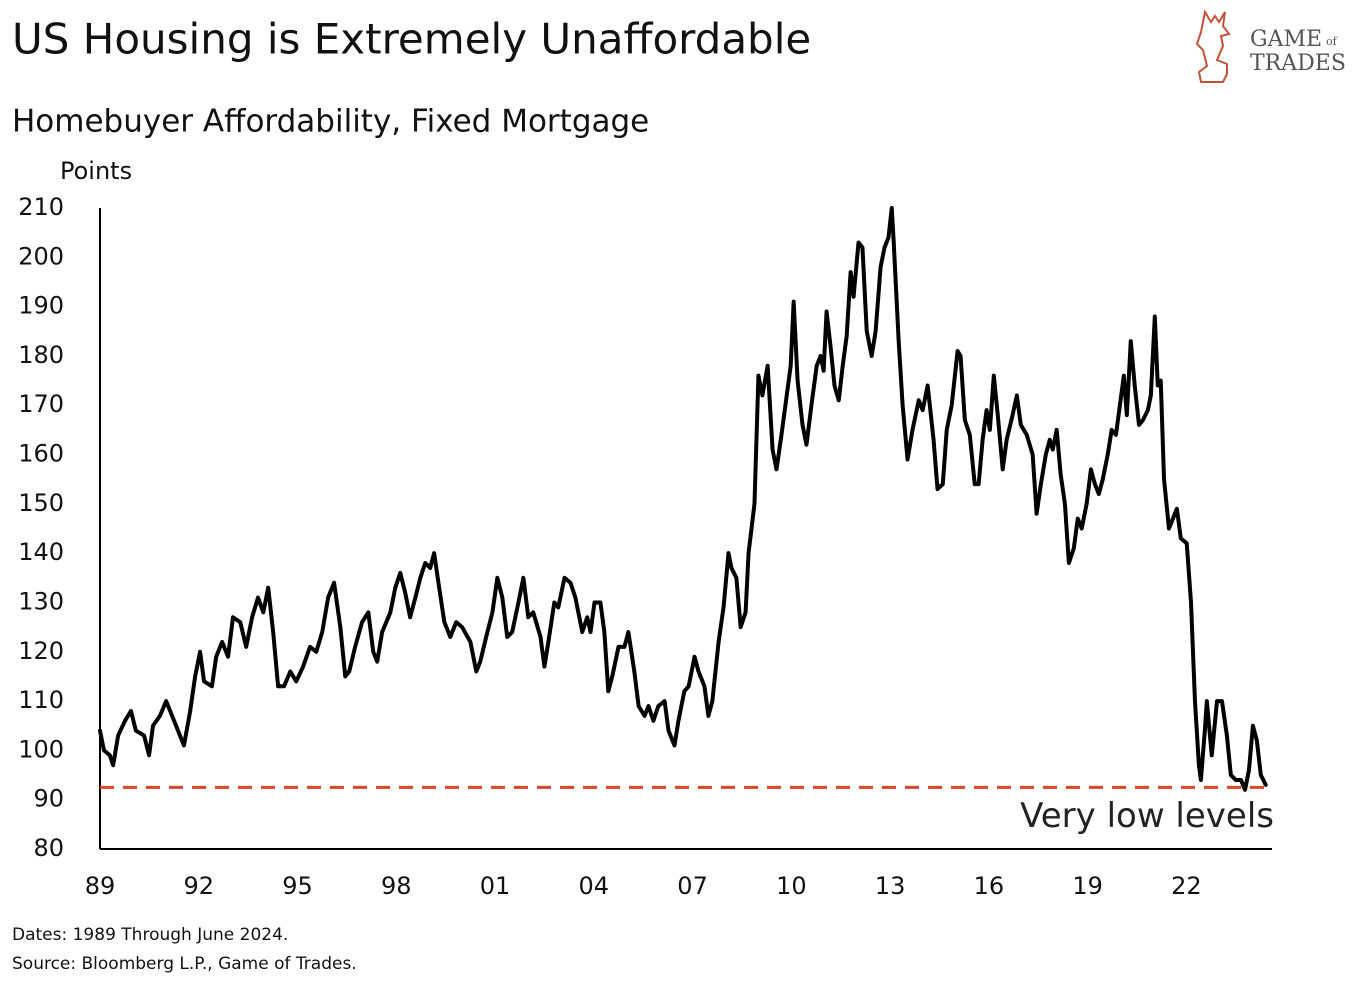  Describe the element at coordinates (1213, 46) in the screenshot. I see `logo-icon` at that location.